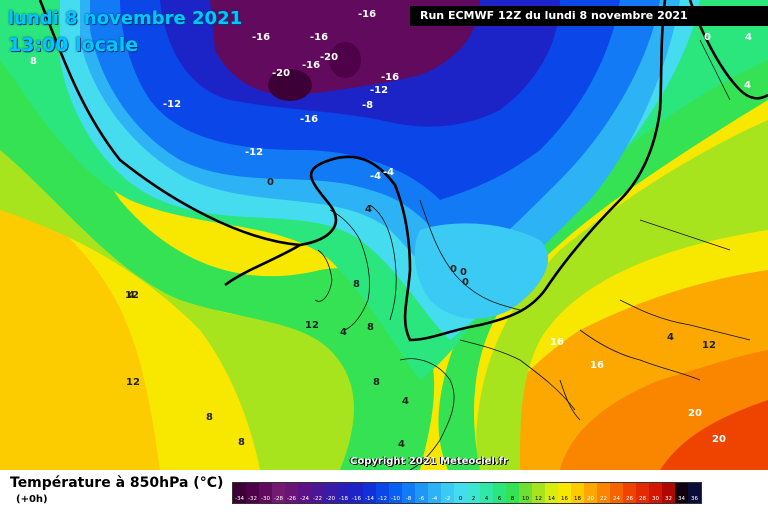  What do you see at coordinates (447, 493) in the screenshot?
I see `scale-swatch: -2` at bounding box center [447, 493].